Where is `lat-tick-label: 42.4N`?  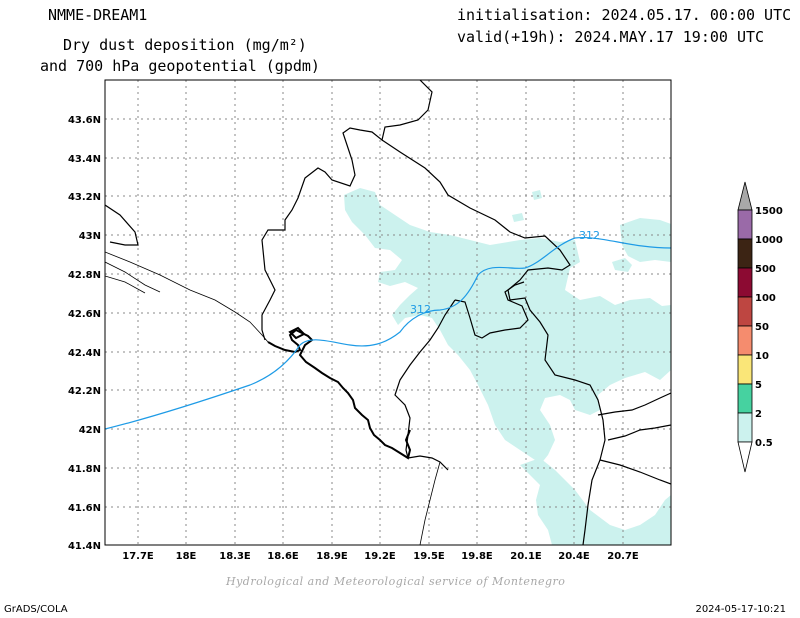 lat-tick-label: 42.4N is located at coordinates (84, 353).